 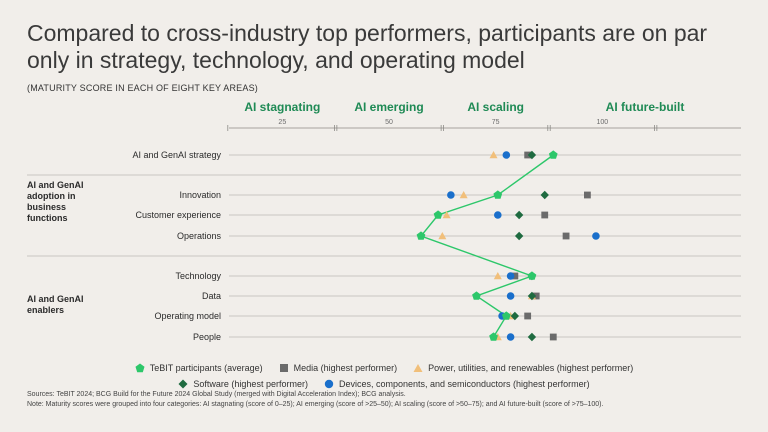 What do you see at coordinates (206, 368) in the screenshot?
I see `legend-label-tebit: TeBIT participants (average)` at bounding box center [206, 368].